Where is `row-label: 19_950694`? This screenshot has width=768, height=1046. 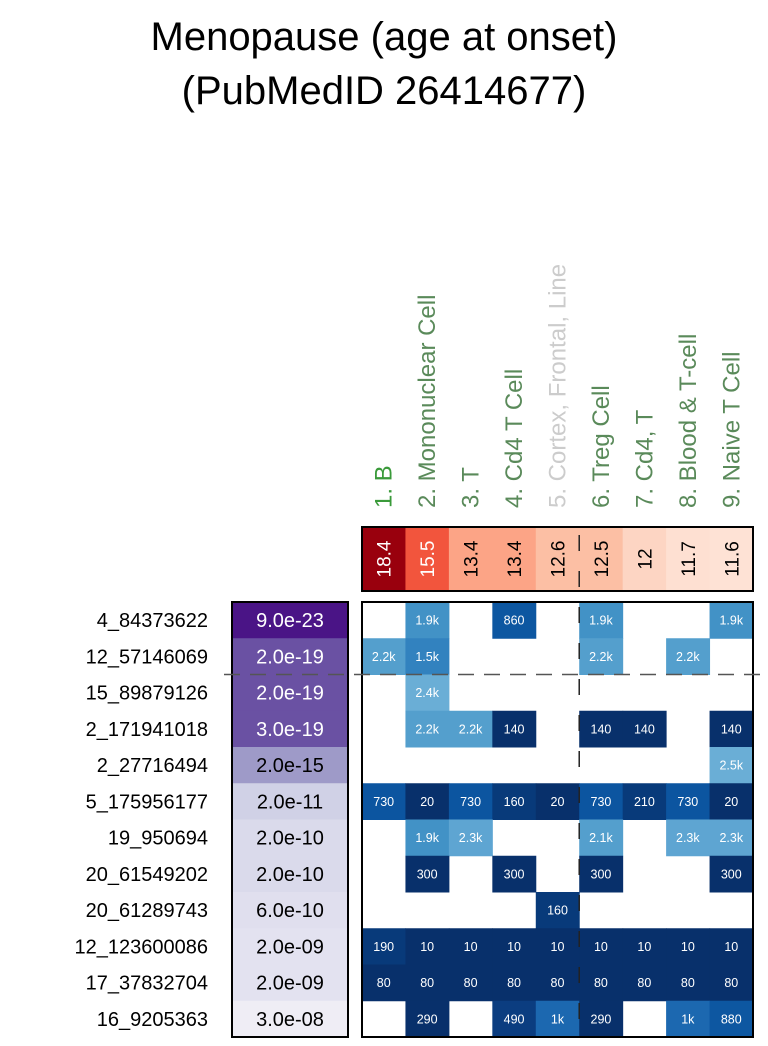
row-label: 19_950694 is located at coordinates (158, 839).